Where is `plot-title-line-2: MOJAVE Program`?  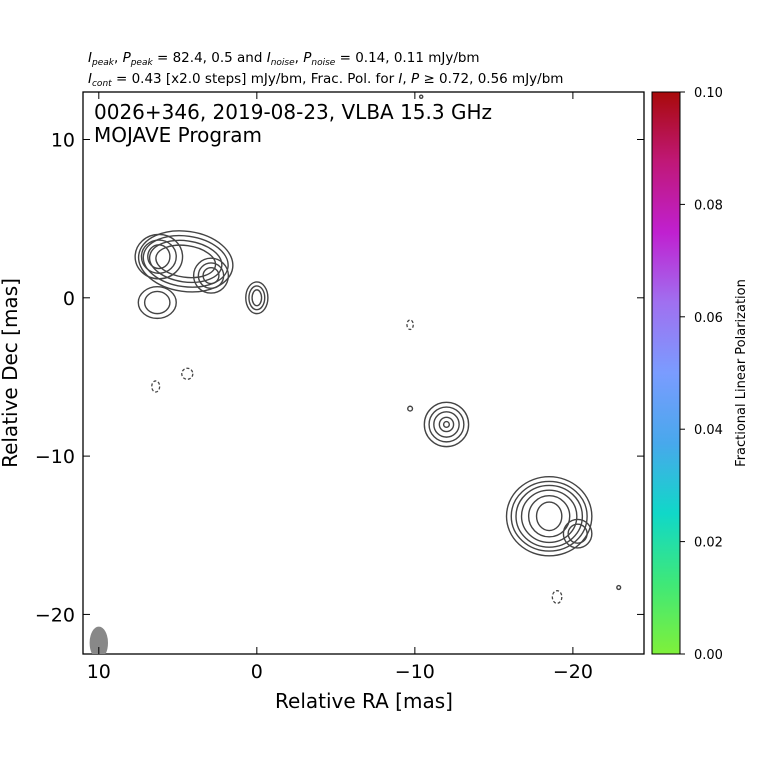 plot-title-line-2: MOJAVE Program is located at coordinates (178, 135).